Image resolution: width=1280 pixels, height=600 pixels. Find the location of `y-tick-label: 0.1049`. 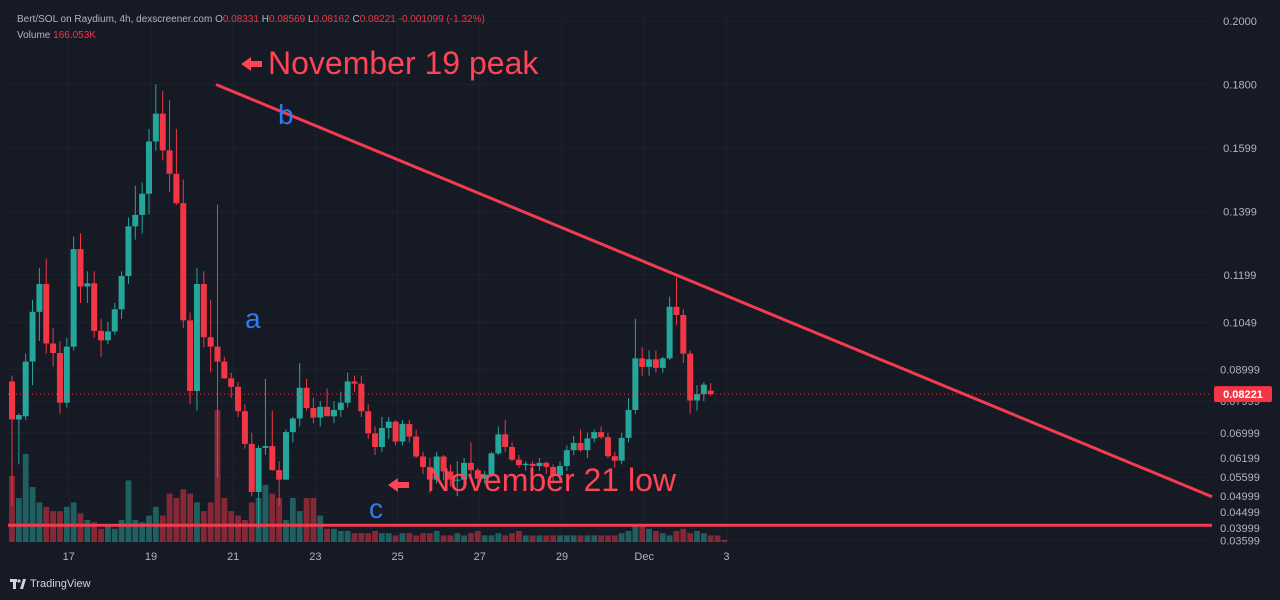

y-tick-label: 0.1049 is located at coordinates (1240, 323).